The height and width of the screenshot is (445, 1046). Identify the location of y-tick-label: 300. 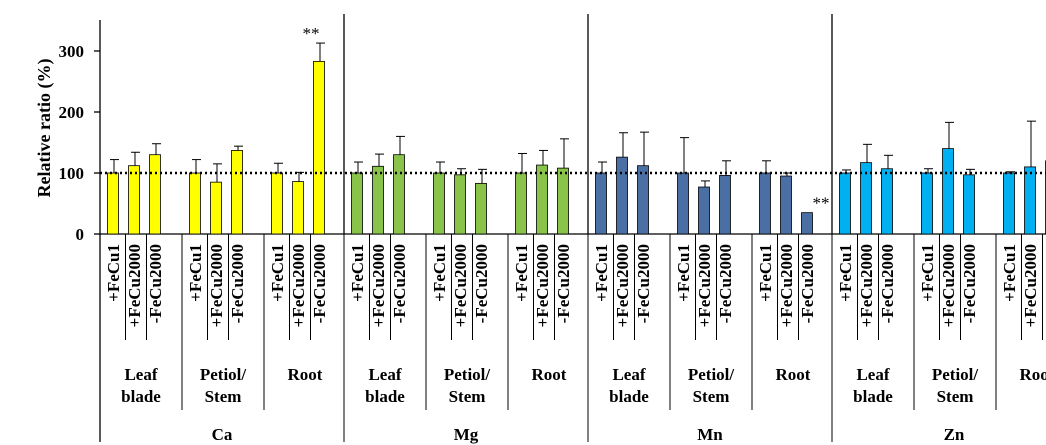
(72, 51).